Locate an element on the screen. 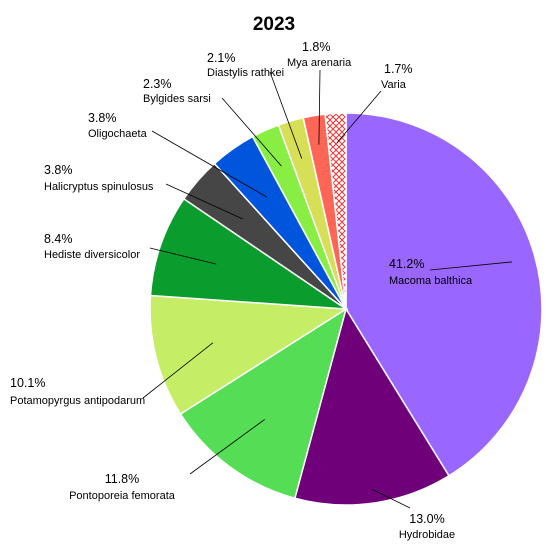  slice-percent-label: 41.2% is located at coordinates (406, 264).